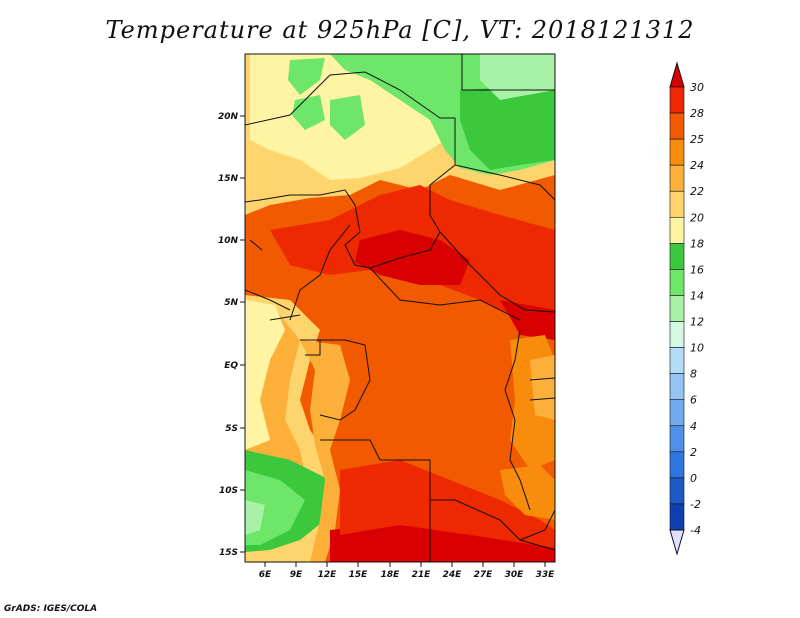 The width and height of the screenshot is (800, 618). I want to click on region-12-14-atlantic, so click(255, 517).